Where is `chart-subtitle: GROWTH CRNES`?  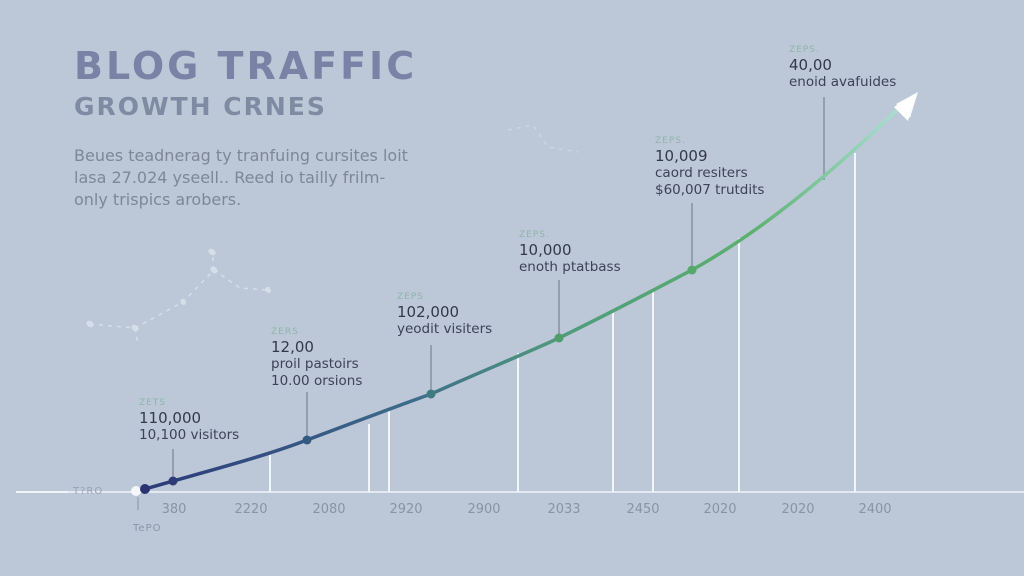 chart-subtitle: GROWTH CRNES is located at coordinates (200, 106).